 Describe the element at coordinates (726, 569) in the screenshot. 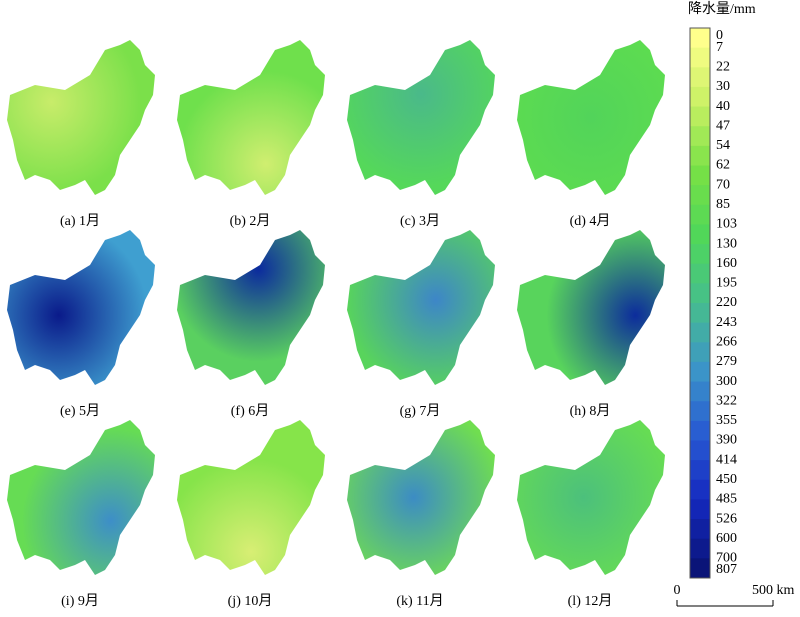

I see `legend-label: 807` at that location.